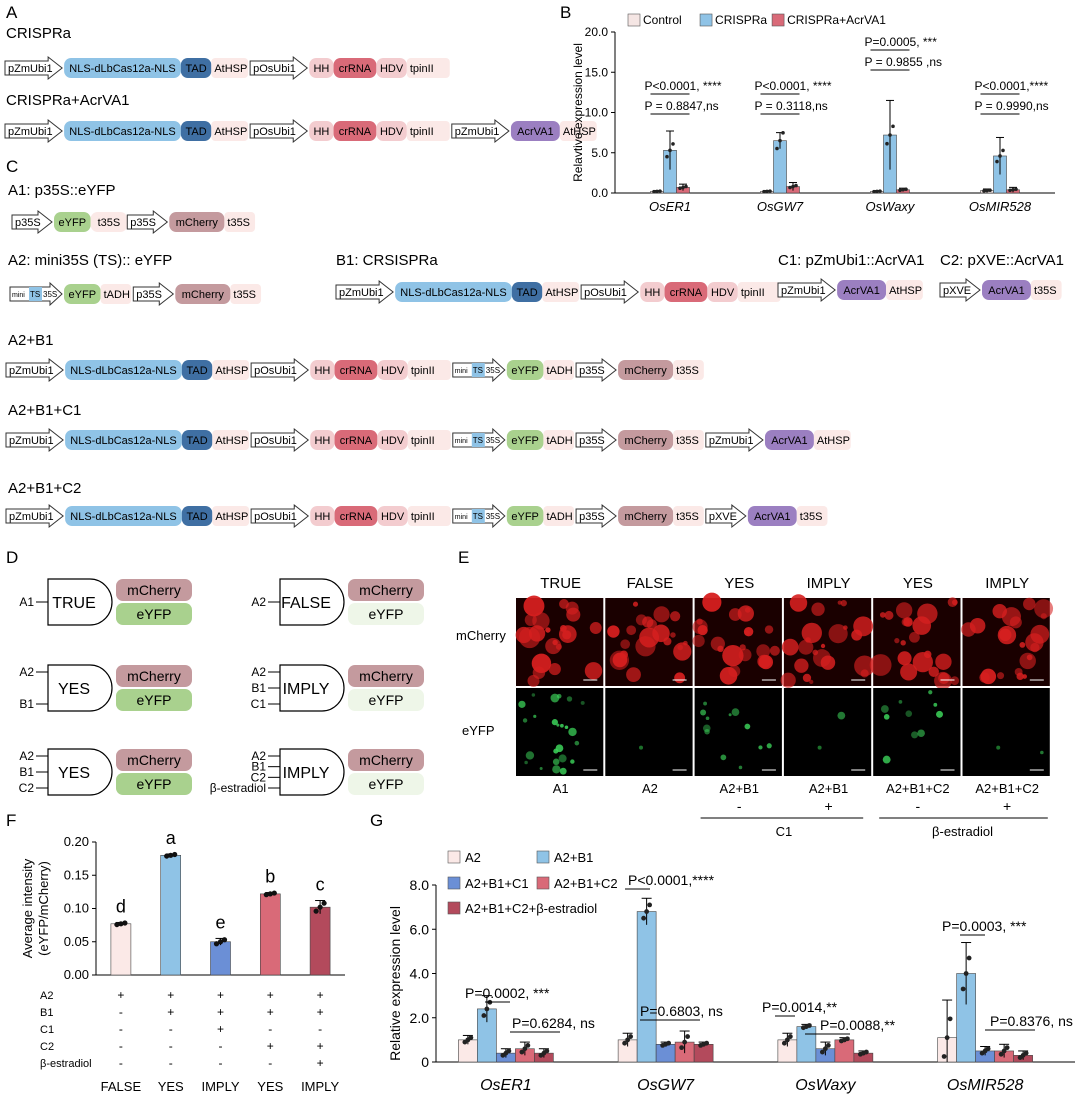  What do you see at coordinates (26, 704) in the screenshot?
I see `gate-input-label: B1` at bounding box center [26, 704].